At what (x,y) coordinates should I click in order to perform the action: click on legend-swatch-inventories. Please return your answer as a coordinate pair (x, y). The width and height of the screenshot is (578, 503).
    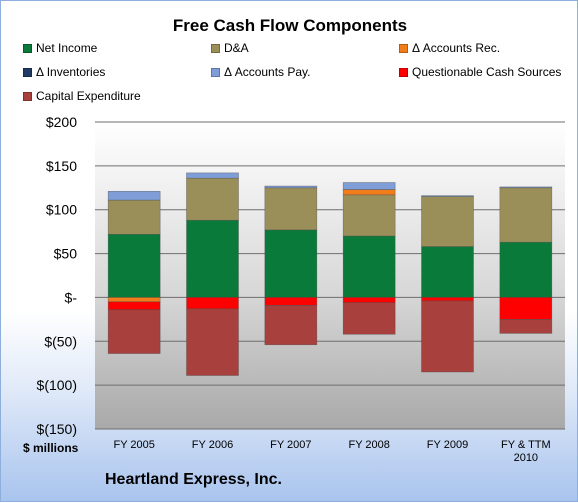
    Looking at the image, I should click on (27, 72).